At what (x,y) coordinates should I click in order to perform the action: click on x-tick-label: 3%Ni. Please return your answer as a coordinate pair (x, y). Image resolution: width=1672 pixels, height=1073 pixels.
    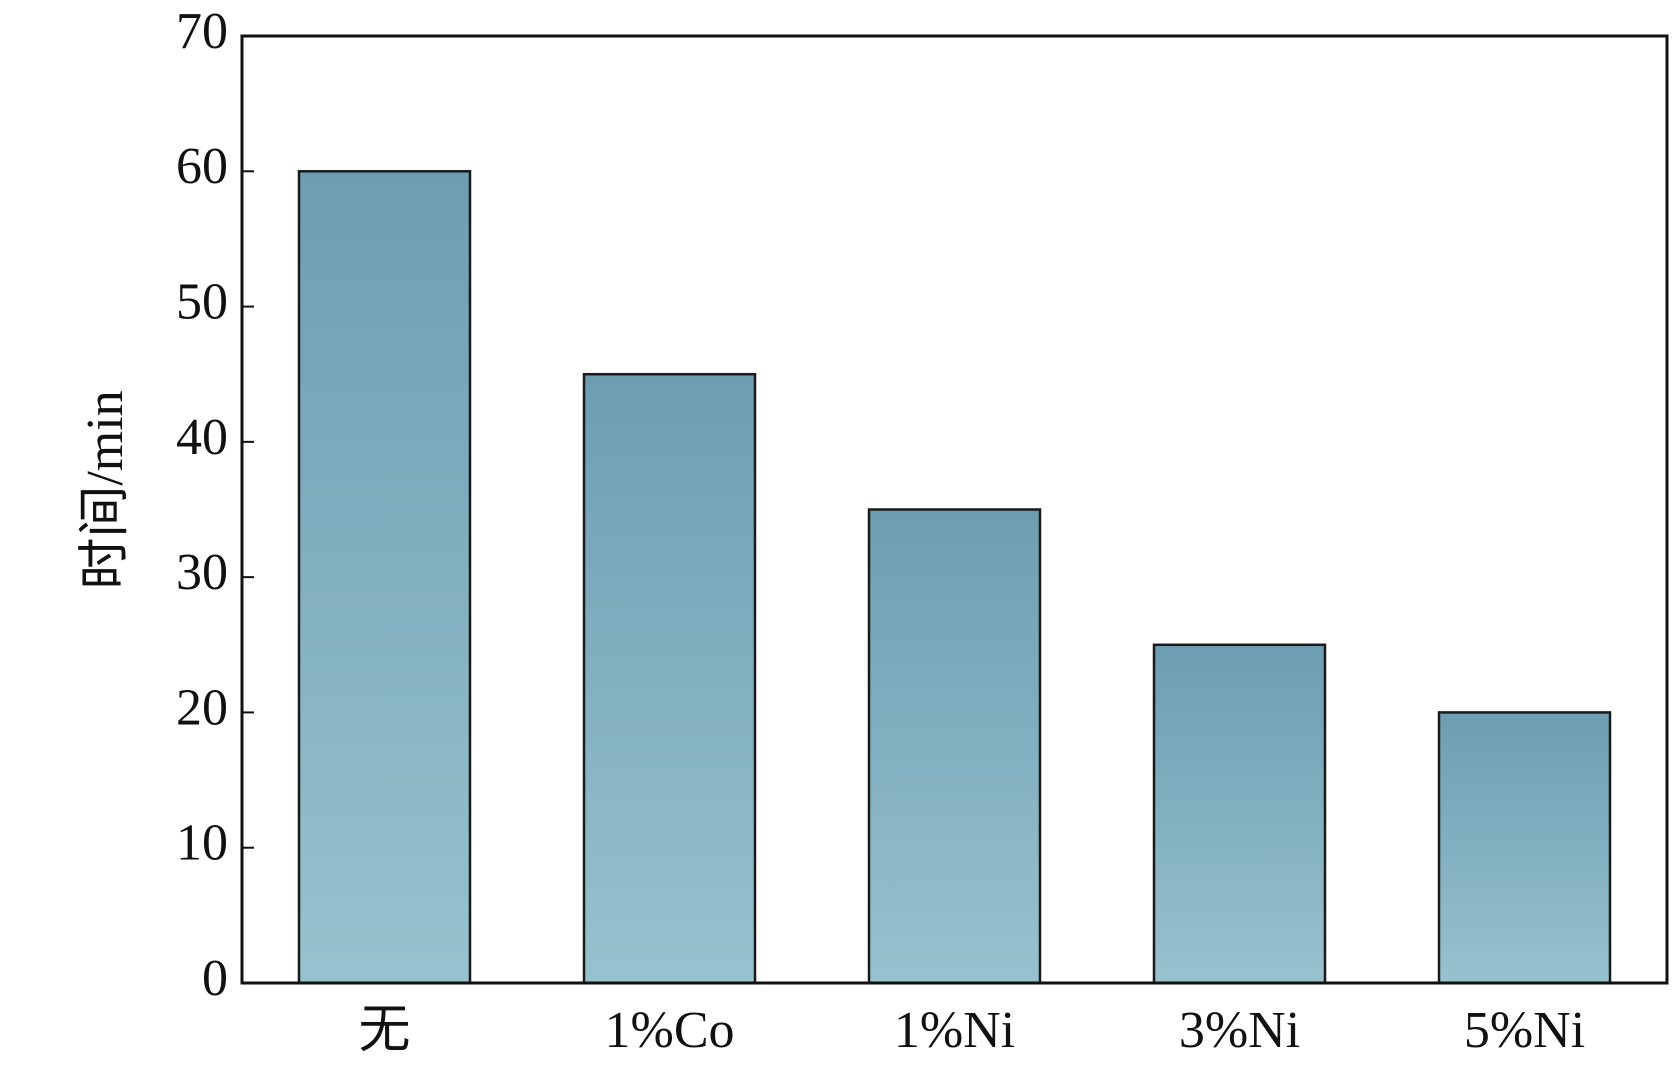
    Looking at the image, I should click on (1239, 1030).